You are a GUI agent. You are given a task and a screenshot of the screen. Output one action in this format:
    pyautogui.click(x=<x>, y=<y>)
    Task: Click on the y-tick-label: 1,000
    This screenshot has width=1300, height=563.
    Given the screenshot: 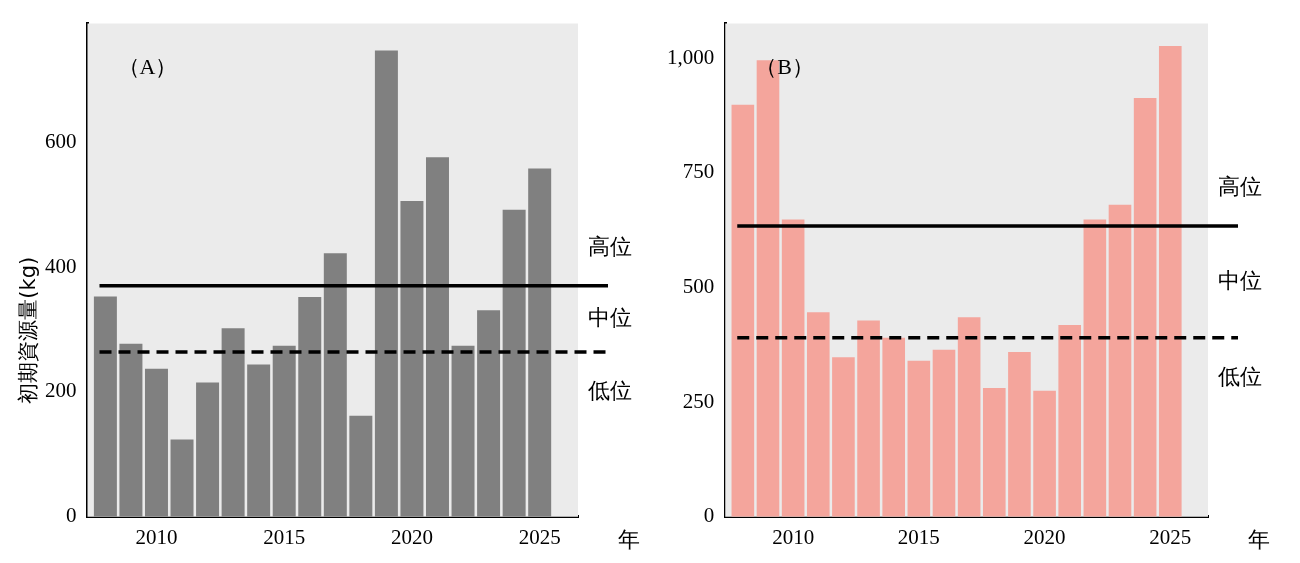 What is the action you would take?
    pyautogui.click(x=691, y=56)
    